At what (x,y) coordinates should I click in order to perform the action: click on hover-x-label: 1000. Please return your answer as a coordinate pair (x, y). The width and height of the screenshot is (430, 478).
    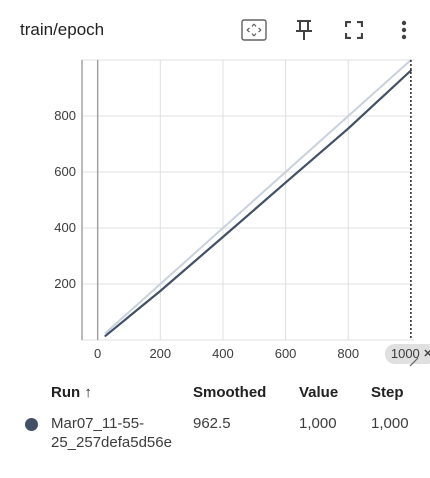
    Looking at the image, I should click on (405, 353).